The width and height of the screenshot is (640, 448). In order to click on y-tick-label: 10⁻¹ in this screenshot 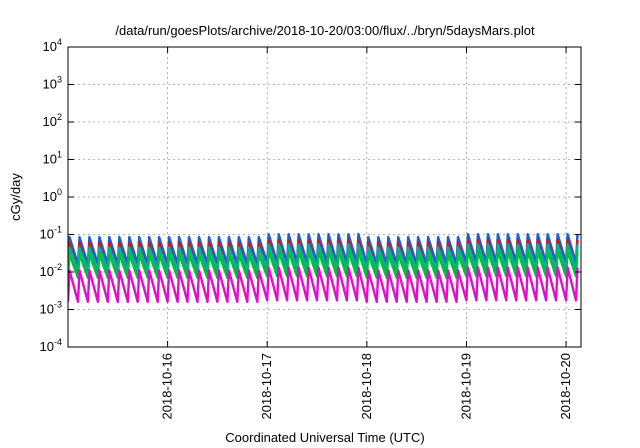, I will do `click(51, 233)`.